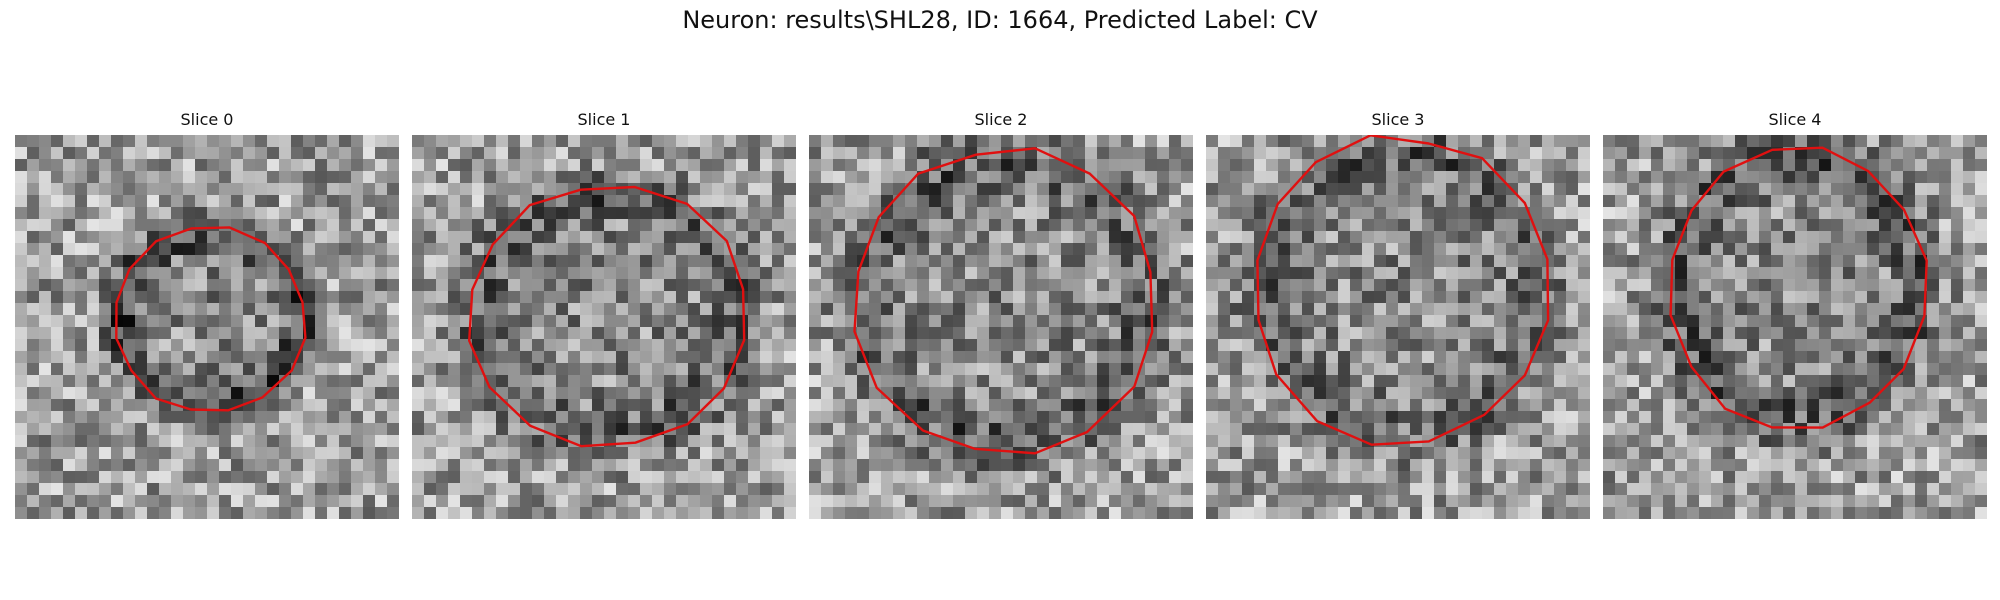  I want to click on slice-panel-3: Slice 3, so click(1398, 320).